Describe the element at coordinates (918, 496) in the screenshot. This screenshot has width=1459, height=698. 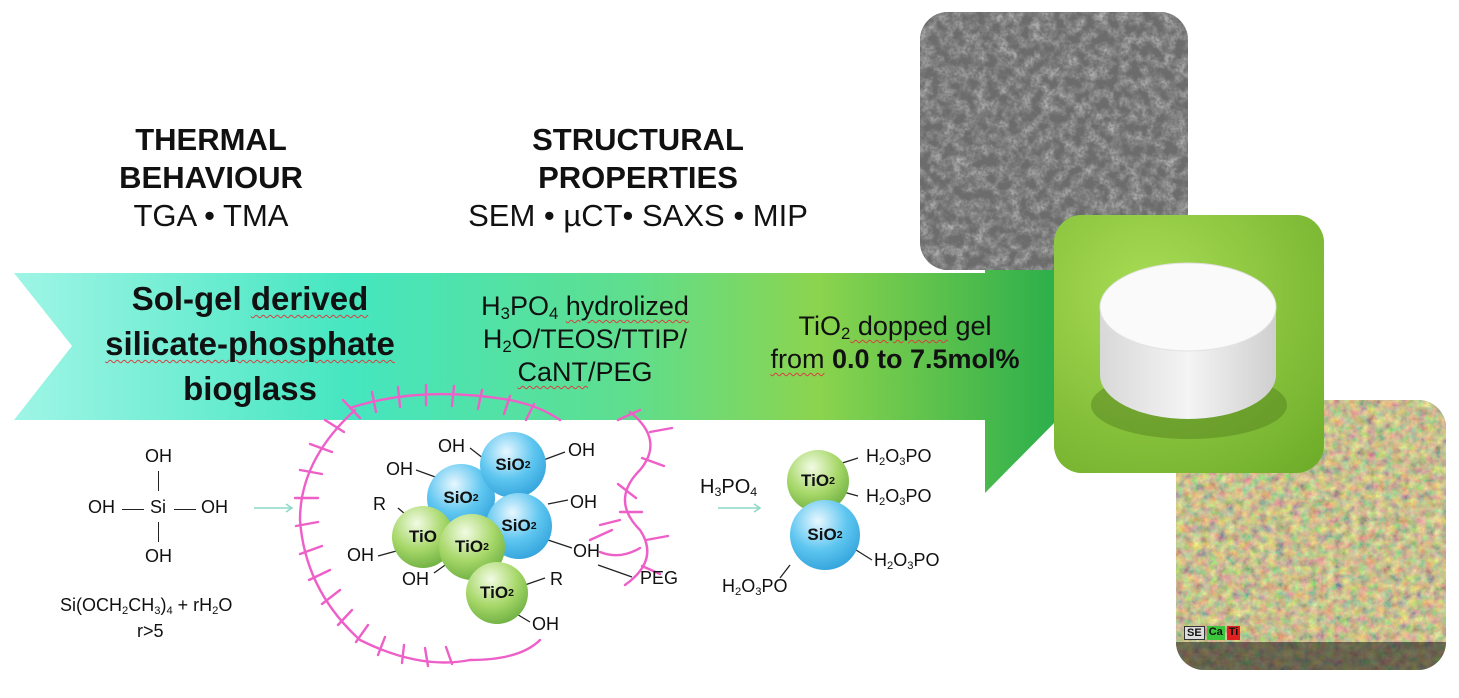
I see `pg2-c: PO` at that location.